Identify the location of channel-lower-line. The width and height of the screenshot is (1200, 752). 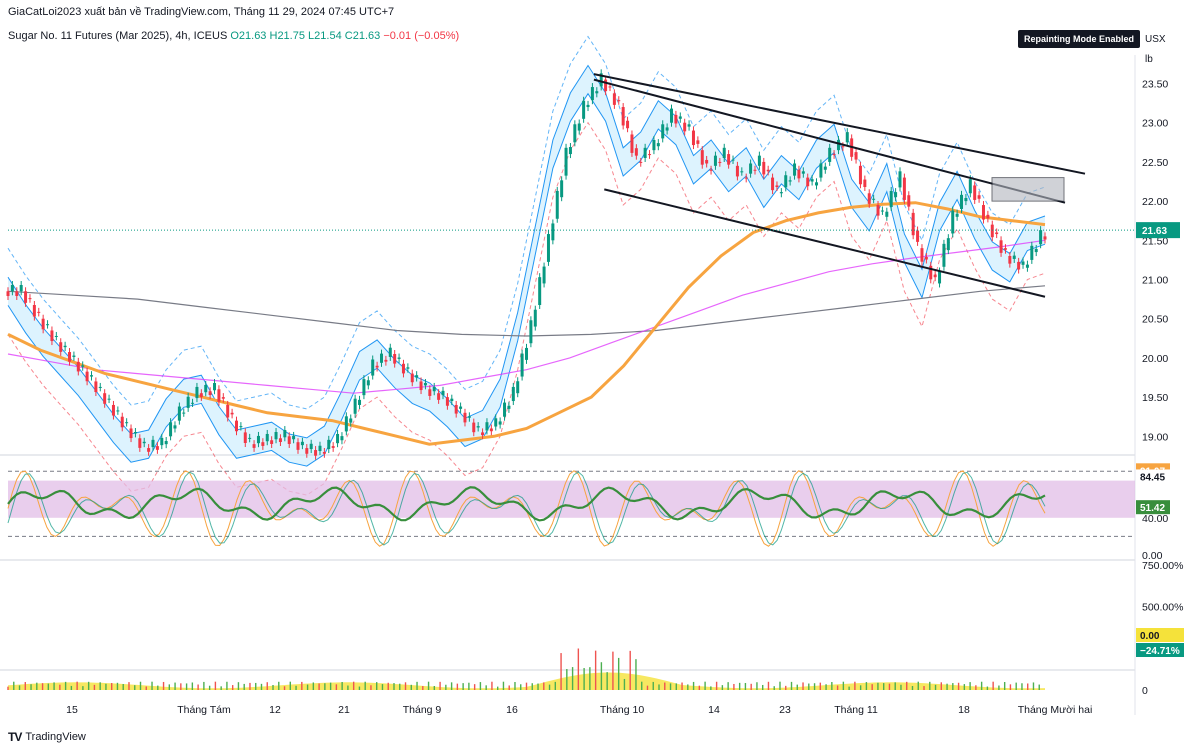
(825, 243).